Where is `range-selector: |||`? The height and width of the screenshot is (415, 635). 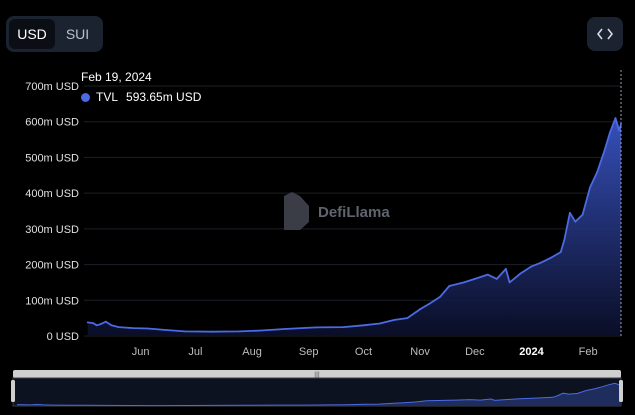 range-selector: ||| is located at coordinates (317, 388).